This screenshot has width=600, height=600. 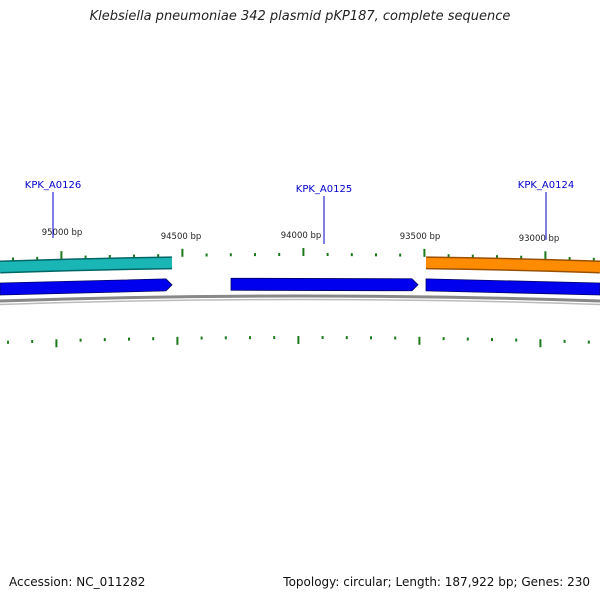 I want to click on scale-label: 94000 bp, so click(x=301, y=236).